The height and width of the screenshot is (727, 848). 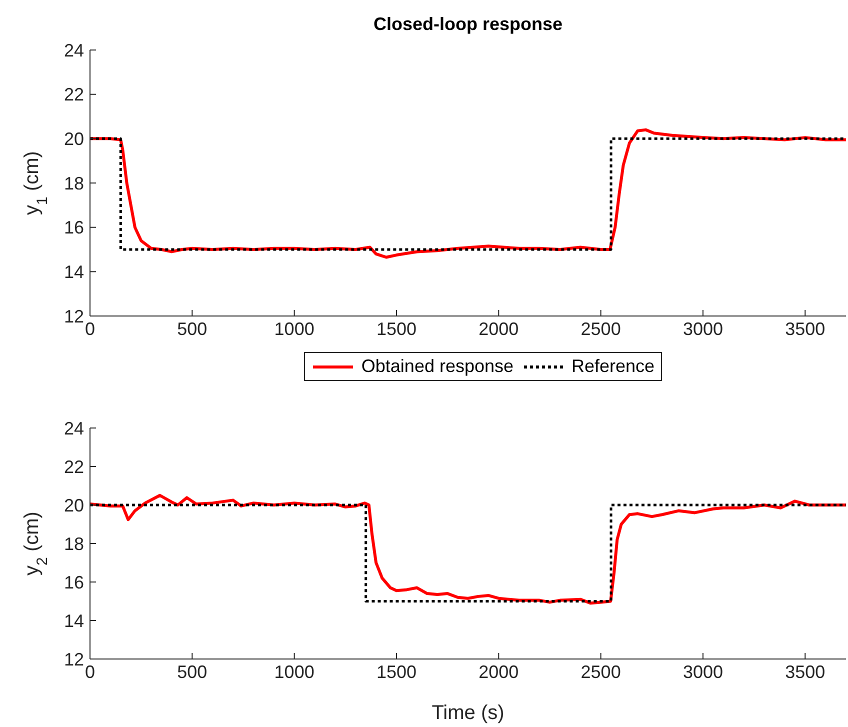 What do you see at coordinates (613, 366) in the screenshot?
I see `legend-label: Reference` at bounding box center [613, 366].